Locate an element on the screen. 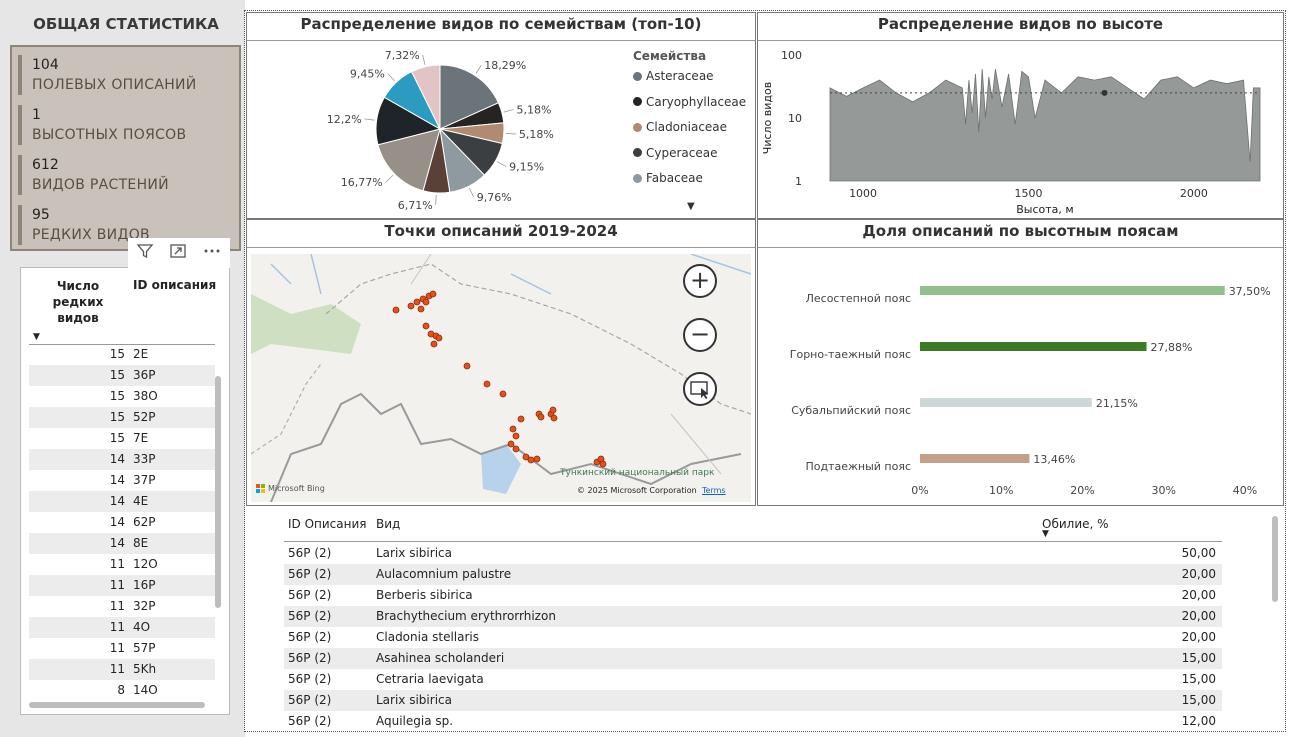 The height and width of the screenshot is (737, 1292). altitude-area-chart: 1 10 100 1000 1500 2000 Высота, м Число видов is located at coordinates (1021, 130).